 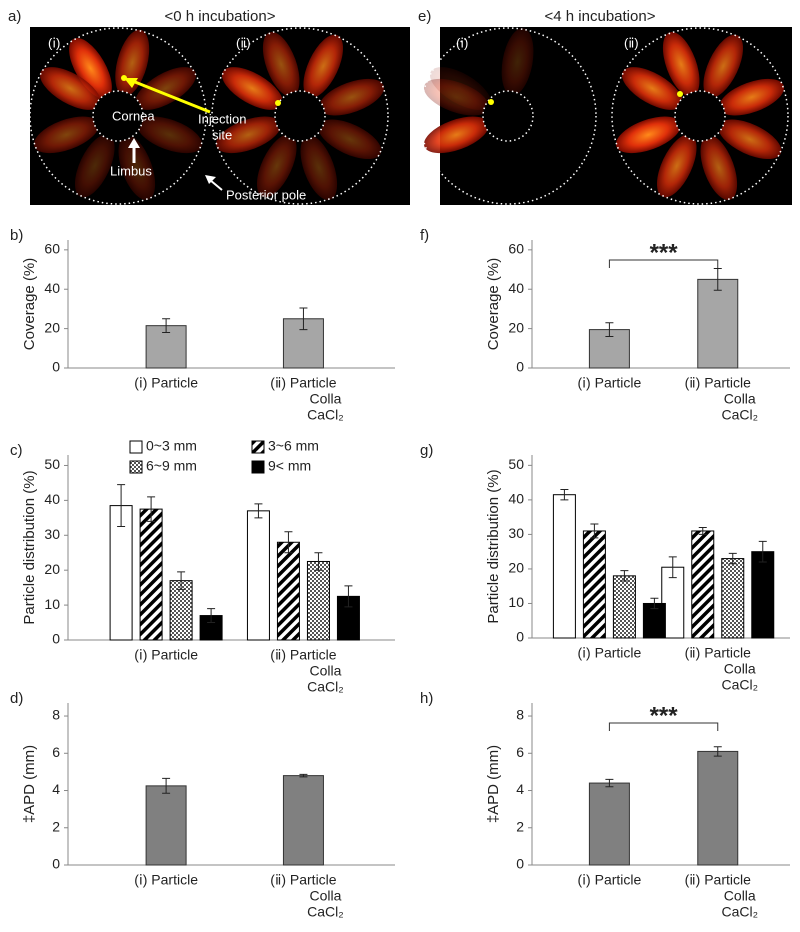 What do you see at coordinates (16, 235) in the screenshot?
I see `panel-label: b)` at bounding box center [16, 235].